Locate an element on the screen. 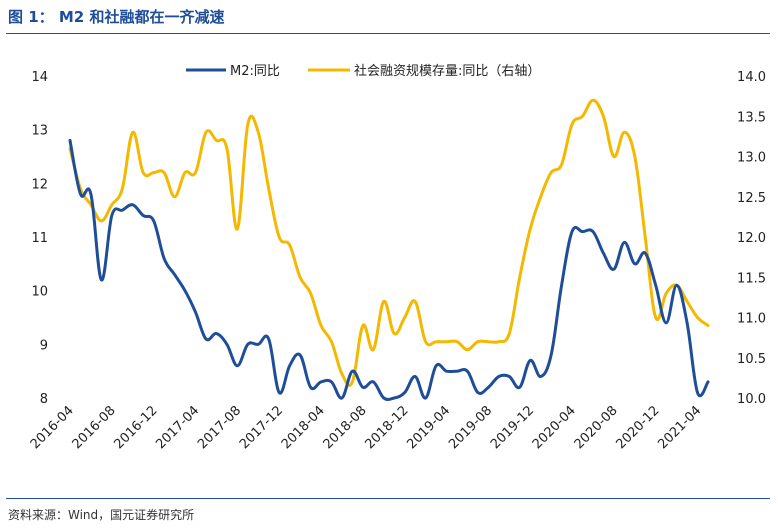 The width and height of the screenshot is (778, 529). left-tick-label: 10 is located at coordinates (39, 292).